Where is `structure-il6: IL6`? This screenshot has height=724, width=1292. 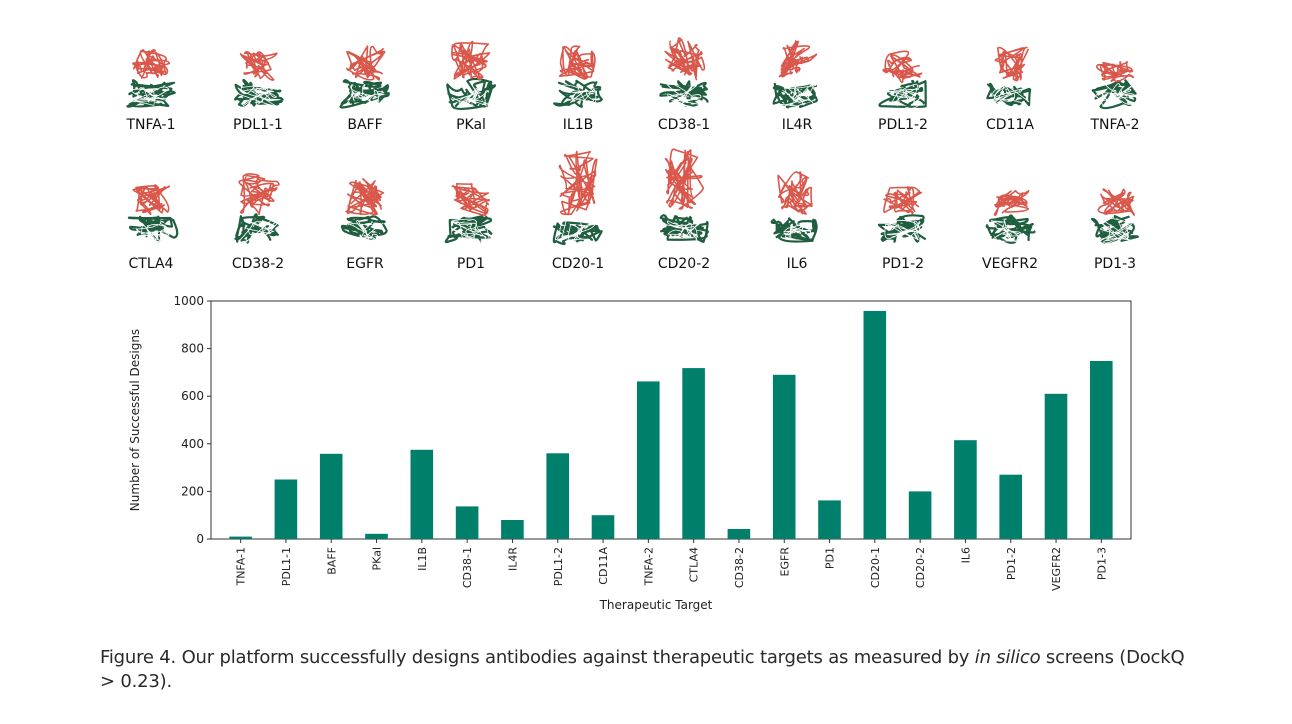 structure-il6: IL6 is located at coordinates (797, 203).